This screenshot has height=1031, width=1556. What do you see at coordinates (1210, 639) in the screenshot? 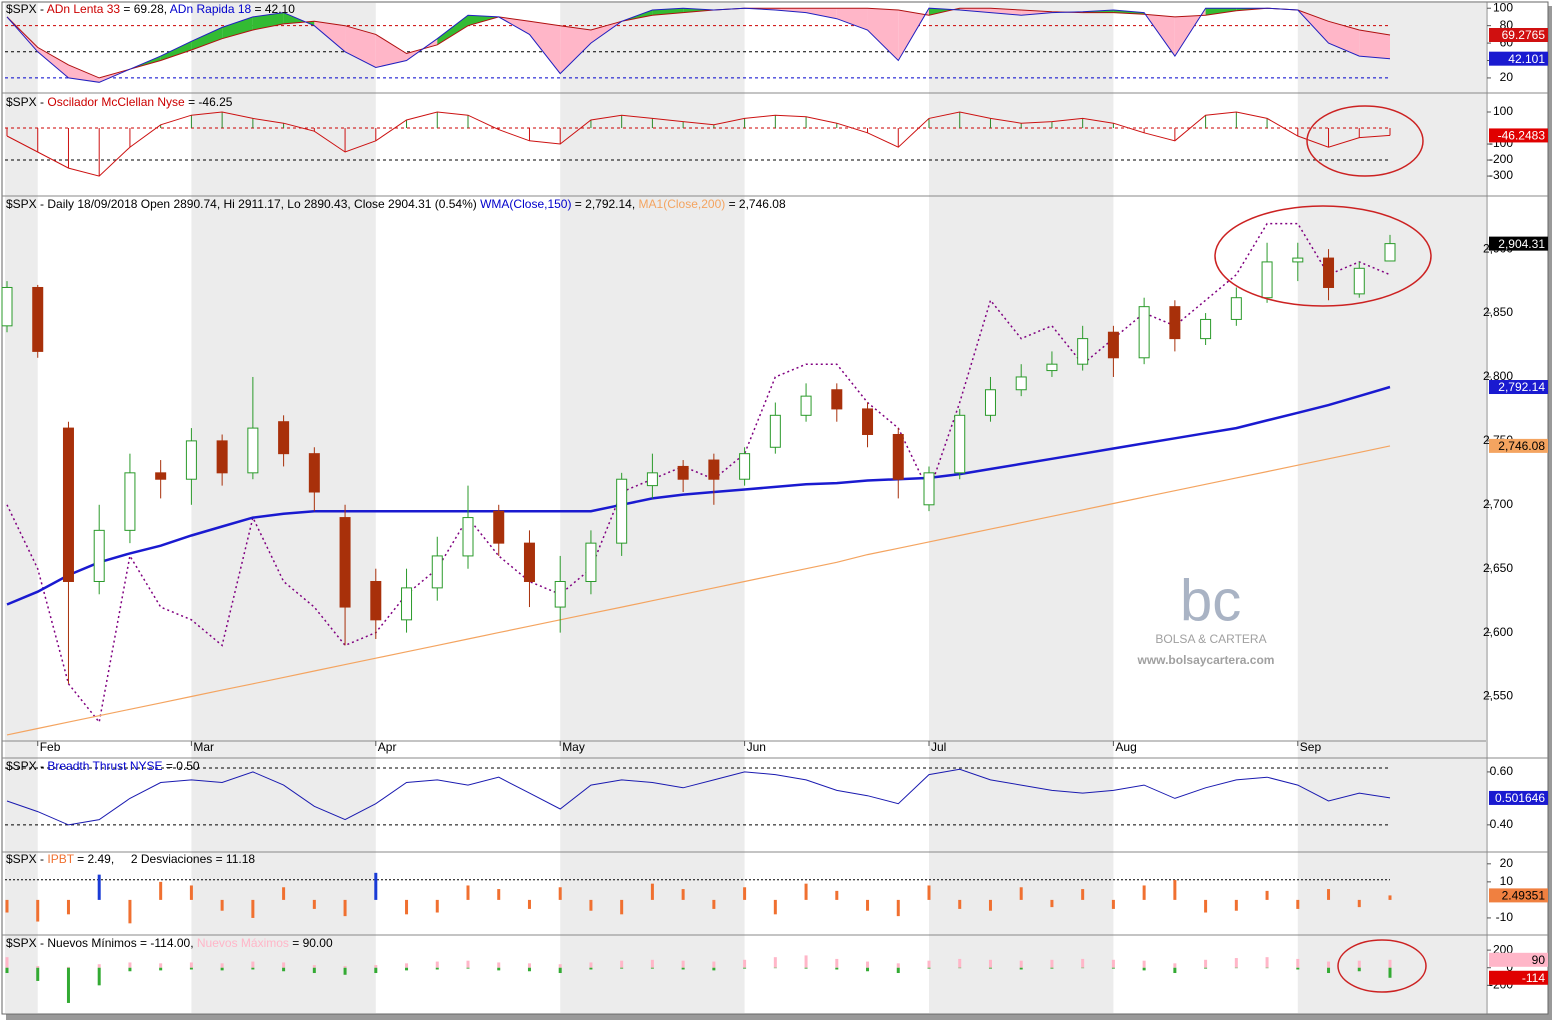
I see `watermark-name: BOLSA & CARTERA` at bounding box center [1210, 639].